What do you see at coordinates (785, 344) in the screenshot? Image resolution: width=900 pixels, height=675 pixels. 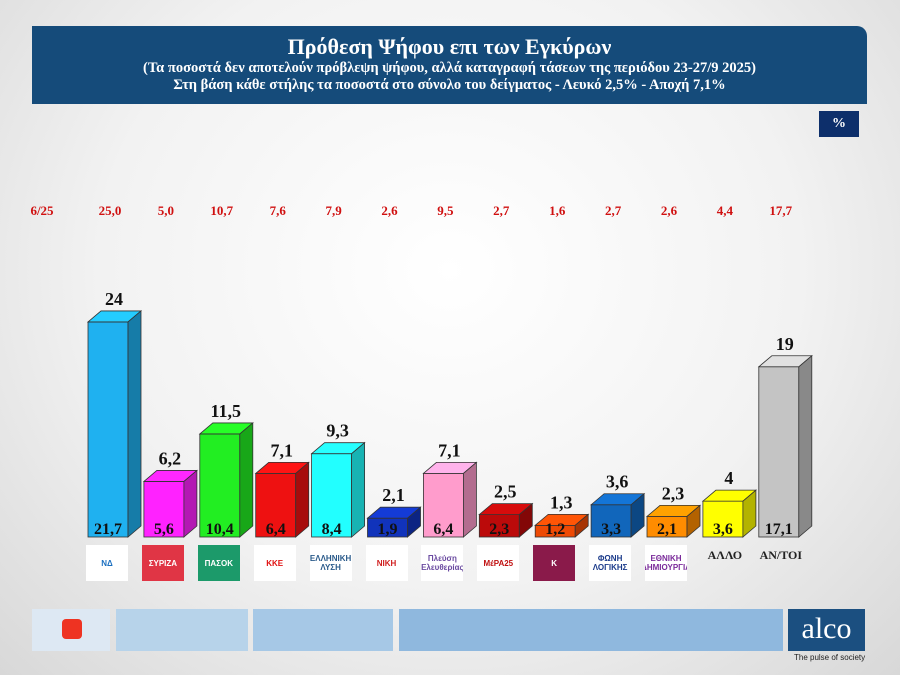 I see `bar-value-label: 19` at bounding box center [785, 344].